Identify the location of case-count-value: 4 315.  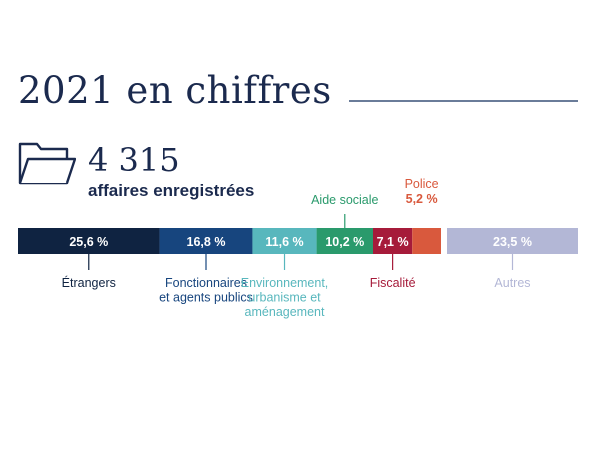
(134, 160).